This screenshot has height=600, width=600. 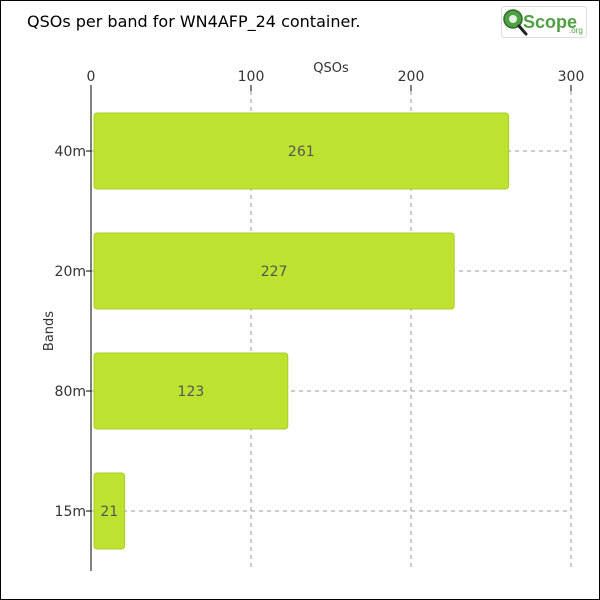 I want to click on data-label-40m: 261, so click(x=301, y=152).